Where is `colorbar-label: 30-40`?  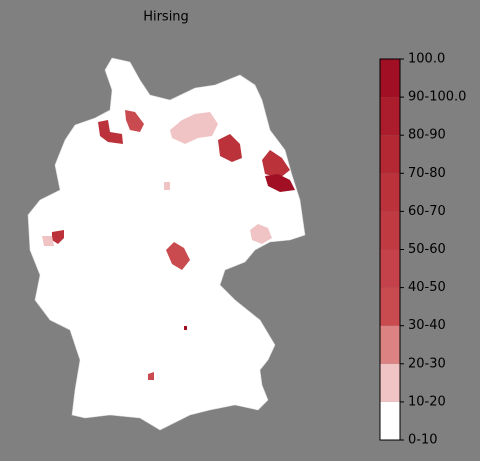 colorbar-label: 30-40 is located at coordinates (427, 325).